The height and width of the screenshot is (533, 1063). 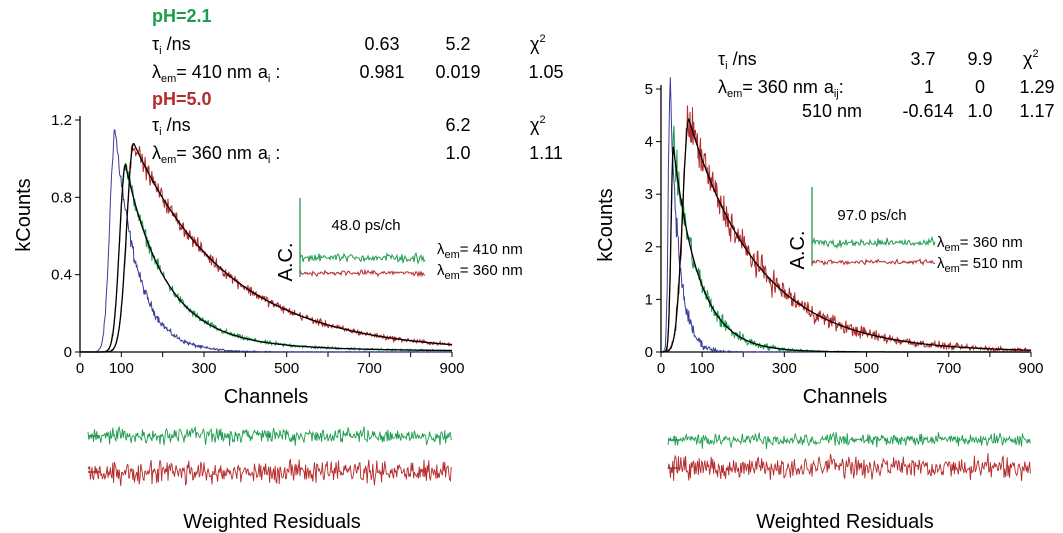 I want to click on right-x-tick-label: 700, so click(x=948, y=368).